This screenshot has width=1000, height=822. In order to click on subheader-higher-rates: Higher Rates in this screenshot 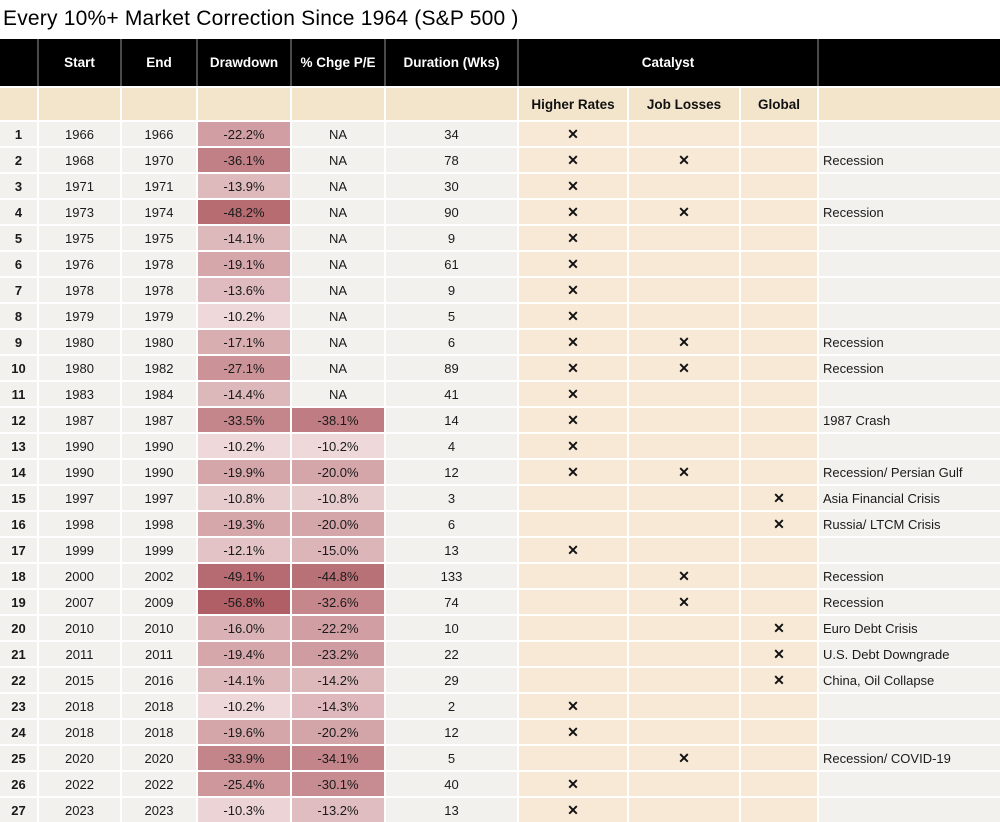, I will do `click(573, 104)`.